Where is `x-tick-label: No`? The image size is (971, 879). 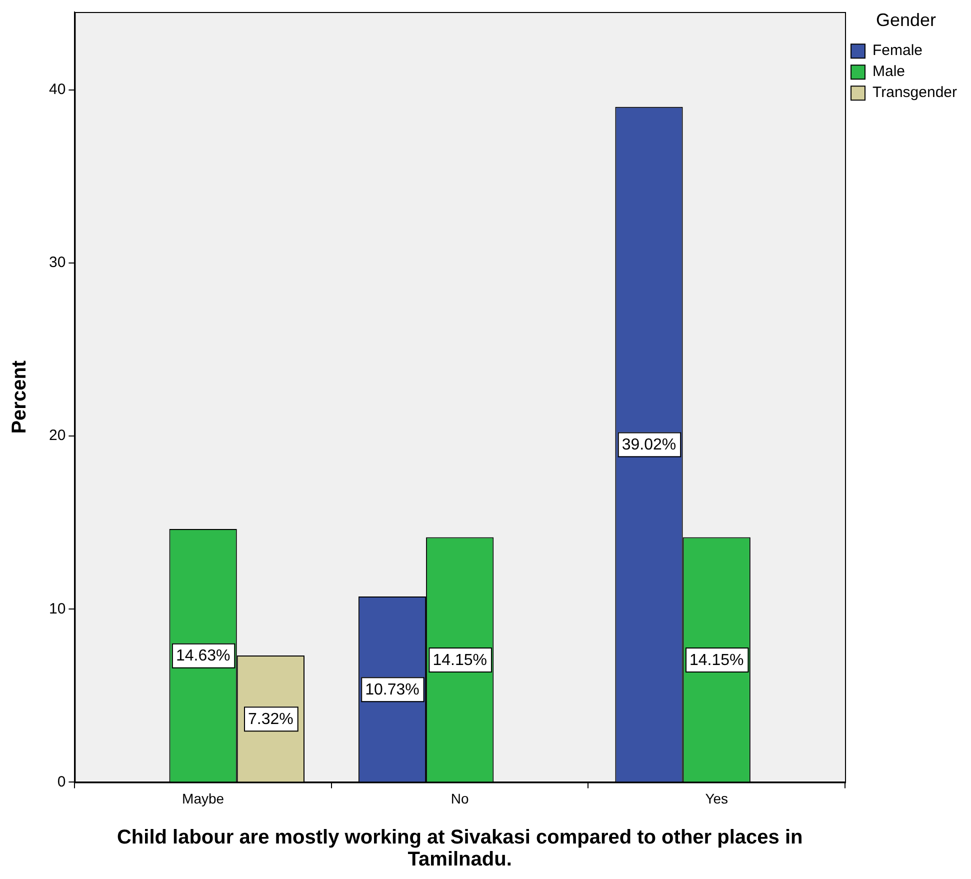 x-tick-label: No is located at coordinates (460, 798).